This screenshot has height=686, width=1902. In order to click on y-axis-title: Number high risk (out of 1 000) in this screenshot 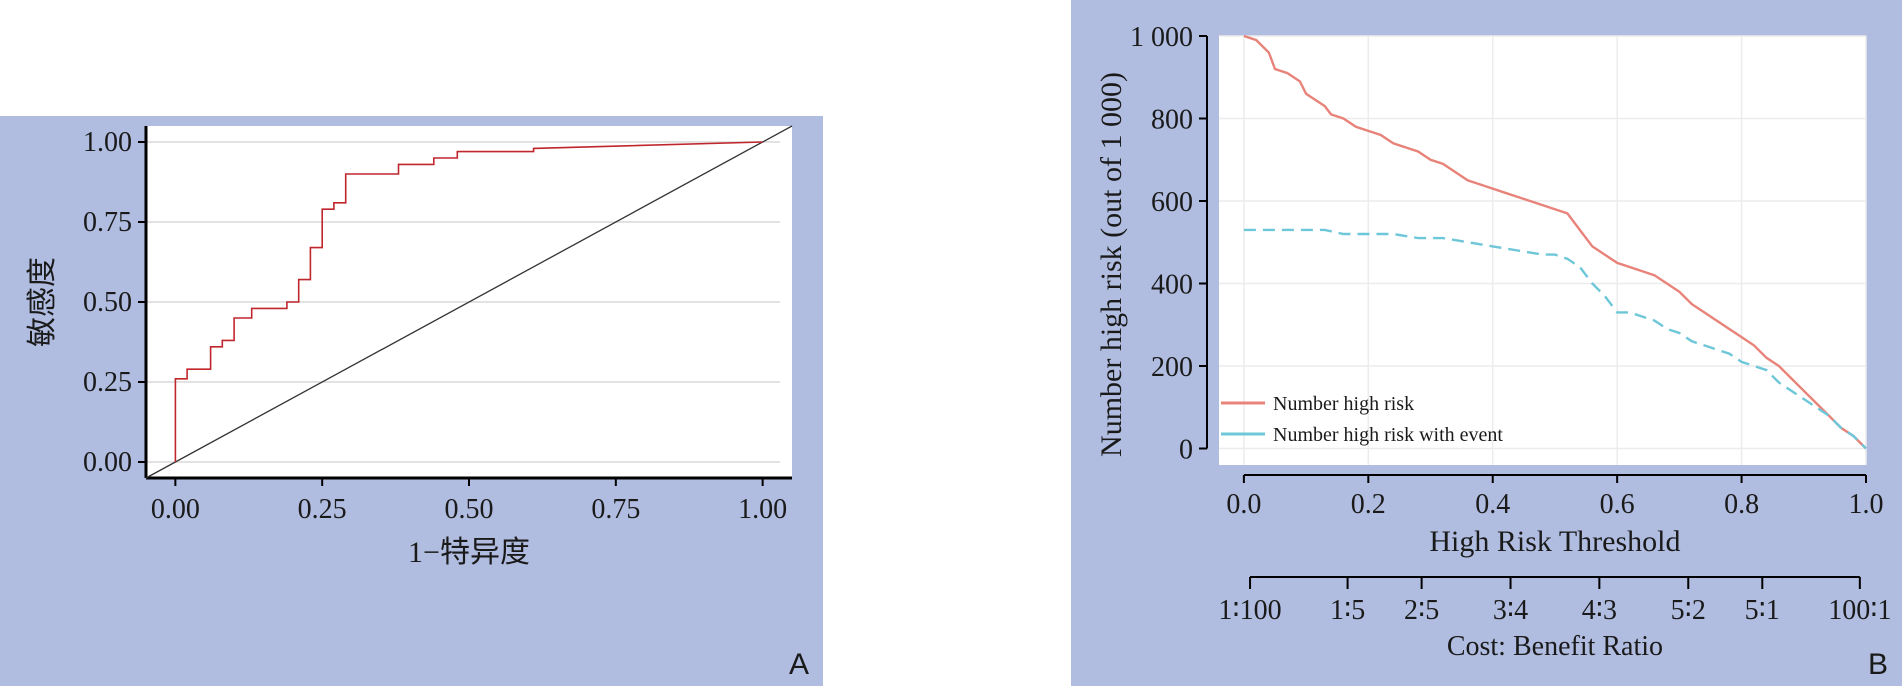, I will do `click(1111, 264)`.